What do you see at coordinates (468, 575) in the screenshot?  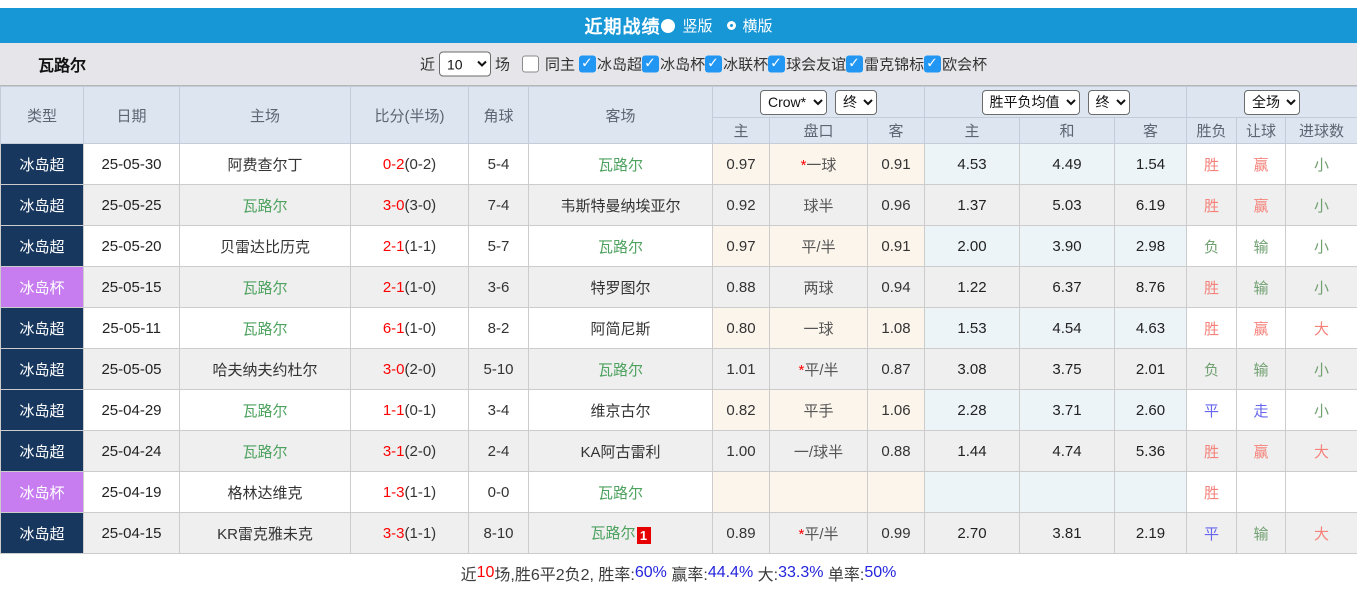 I see `summary-segment: 近` at bounding box center [468, 575].